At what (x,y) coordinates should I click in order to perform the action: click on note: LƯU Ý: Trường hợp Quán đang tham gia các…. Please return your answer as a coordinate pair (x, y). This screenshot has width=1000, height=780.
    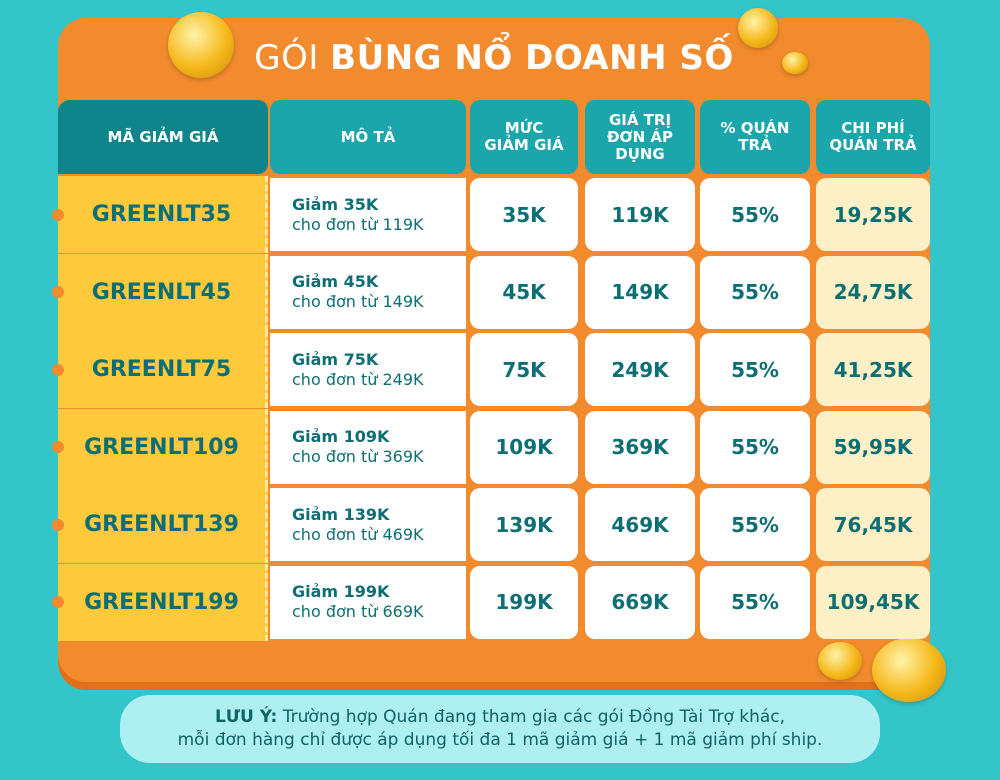
    Looking at the image, I should click on (500, 729).